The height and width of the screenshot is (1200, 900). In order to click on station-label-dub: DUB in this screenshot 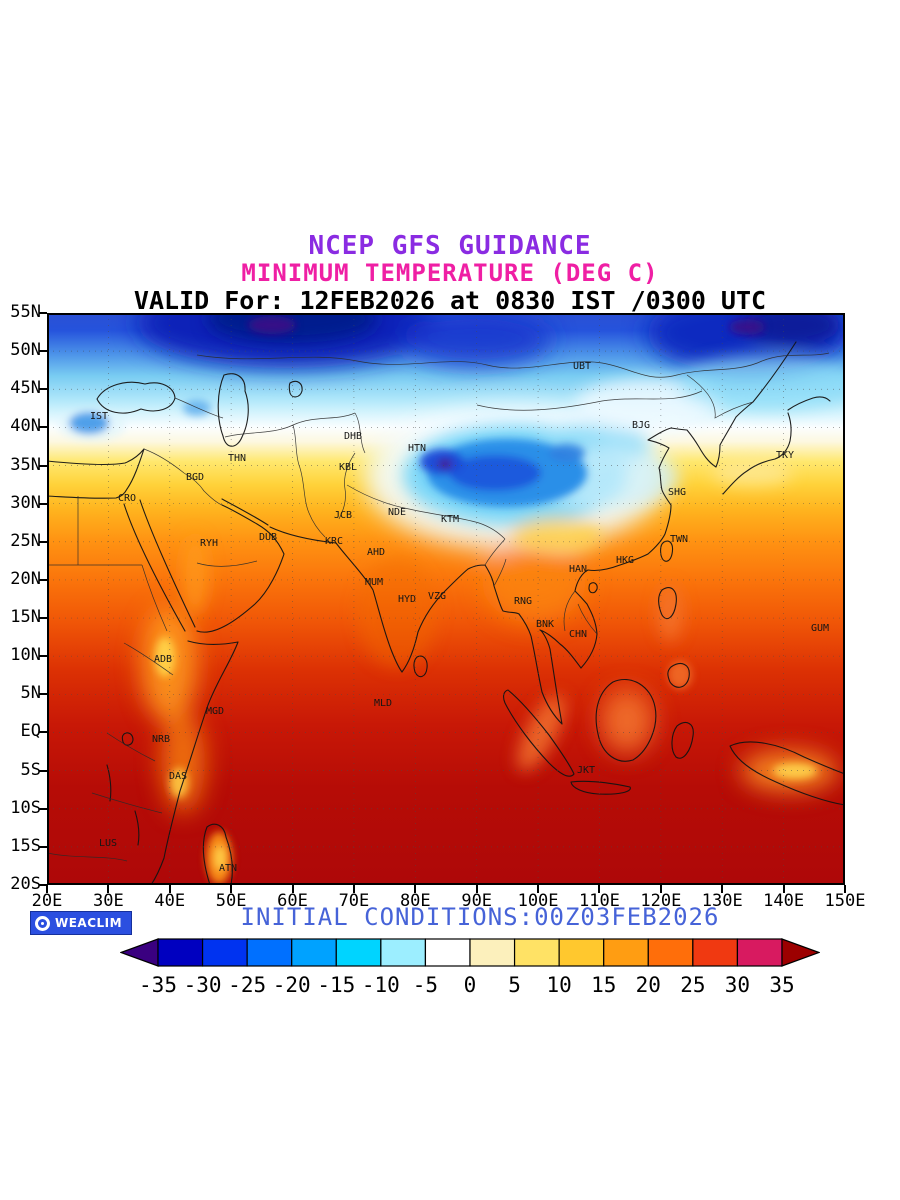, I will do `click(268, 537)`.